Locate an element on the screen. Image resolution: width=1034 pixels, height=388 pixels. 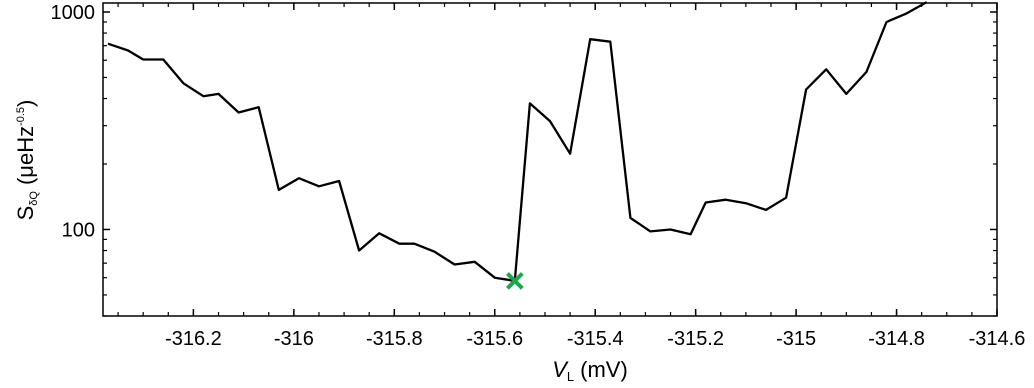
x-tick-label: -315 is located at coordinates (796, 339).